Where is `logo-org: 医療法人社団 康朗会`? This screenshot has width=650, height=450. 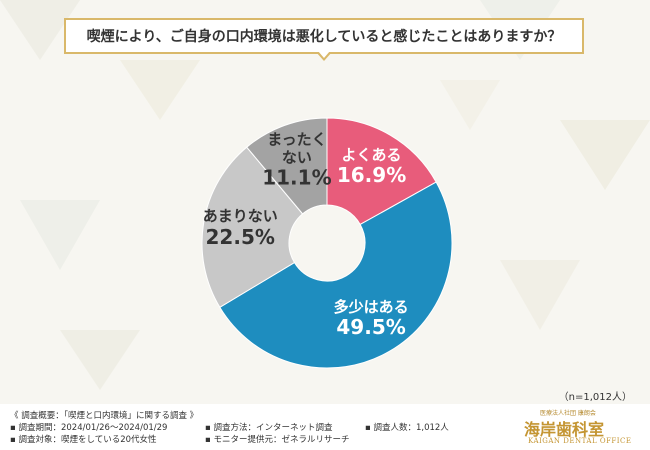
logo-org: 医療法人社団 康朗会 is located at coordinates (568, 413).